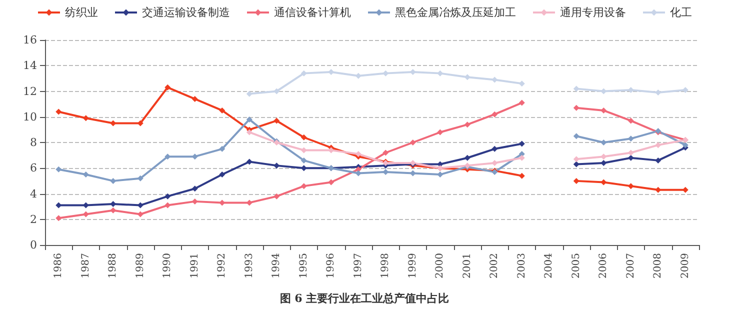 The height and width of the screenshot is (313, 729). Describe the element at coordinates (186, 12) in the screenshot. I see `legend-label: 交通运输设备制造` at that location.